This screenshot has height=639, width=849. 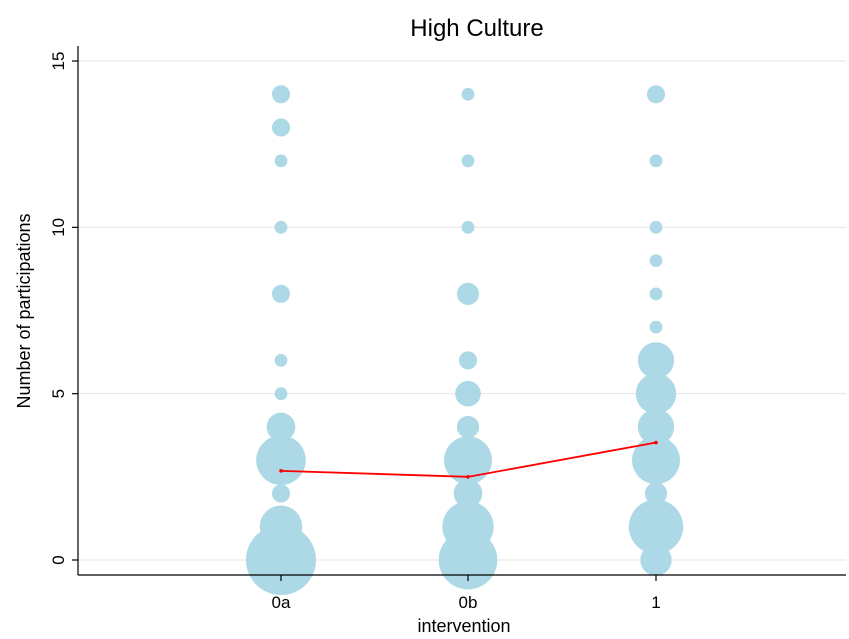 I want to click on x-tick-label: 0a, so click(x=281, y=602).